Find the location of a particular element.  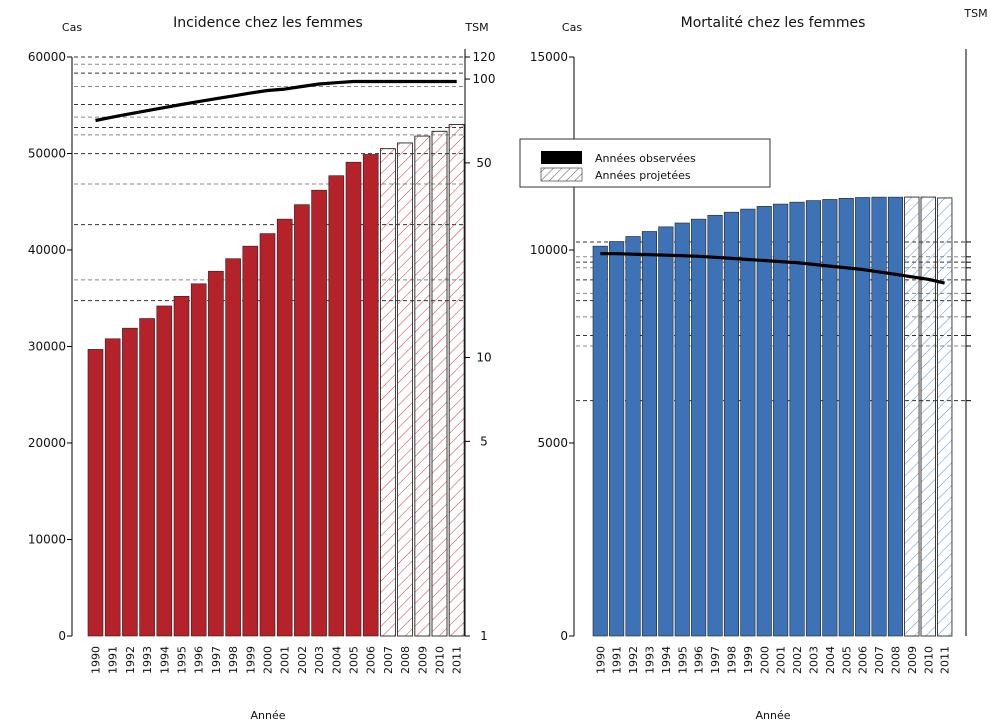

incidence-xlabel: Année is located at coordinates (267, 715).